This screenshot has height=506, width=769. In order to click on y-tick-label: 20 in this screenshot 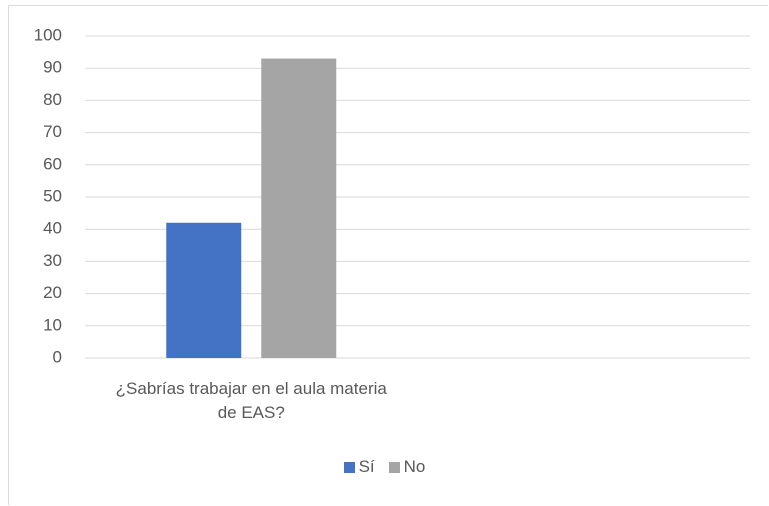, I will do `click(52, 292)`.